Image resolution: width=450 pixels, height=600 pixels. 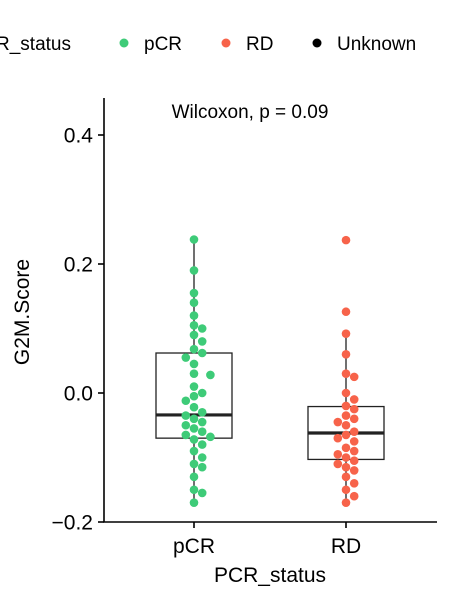 What do you see at coordinates (194, 546) in the screenshot?
I see `x-tick-label-pcr: pCR` at bounding box center [194, 546].